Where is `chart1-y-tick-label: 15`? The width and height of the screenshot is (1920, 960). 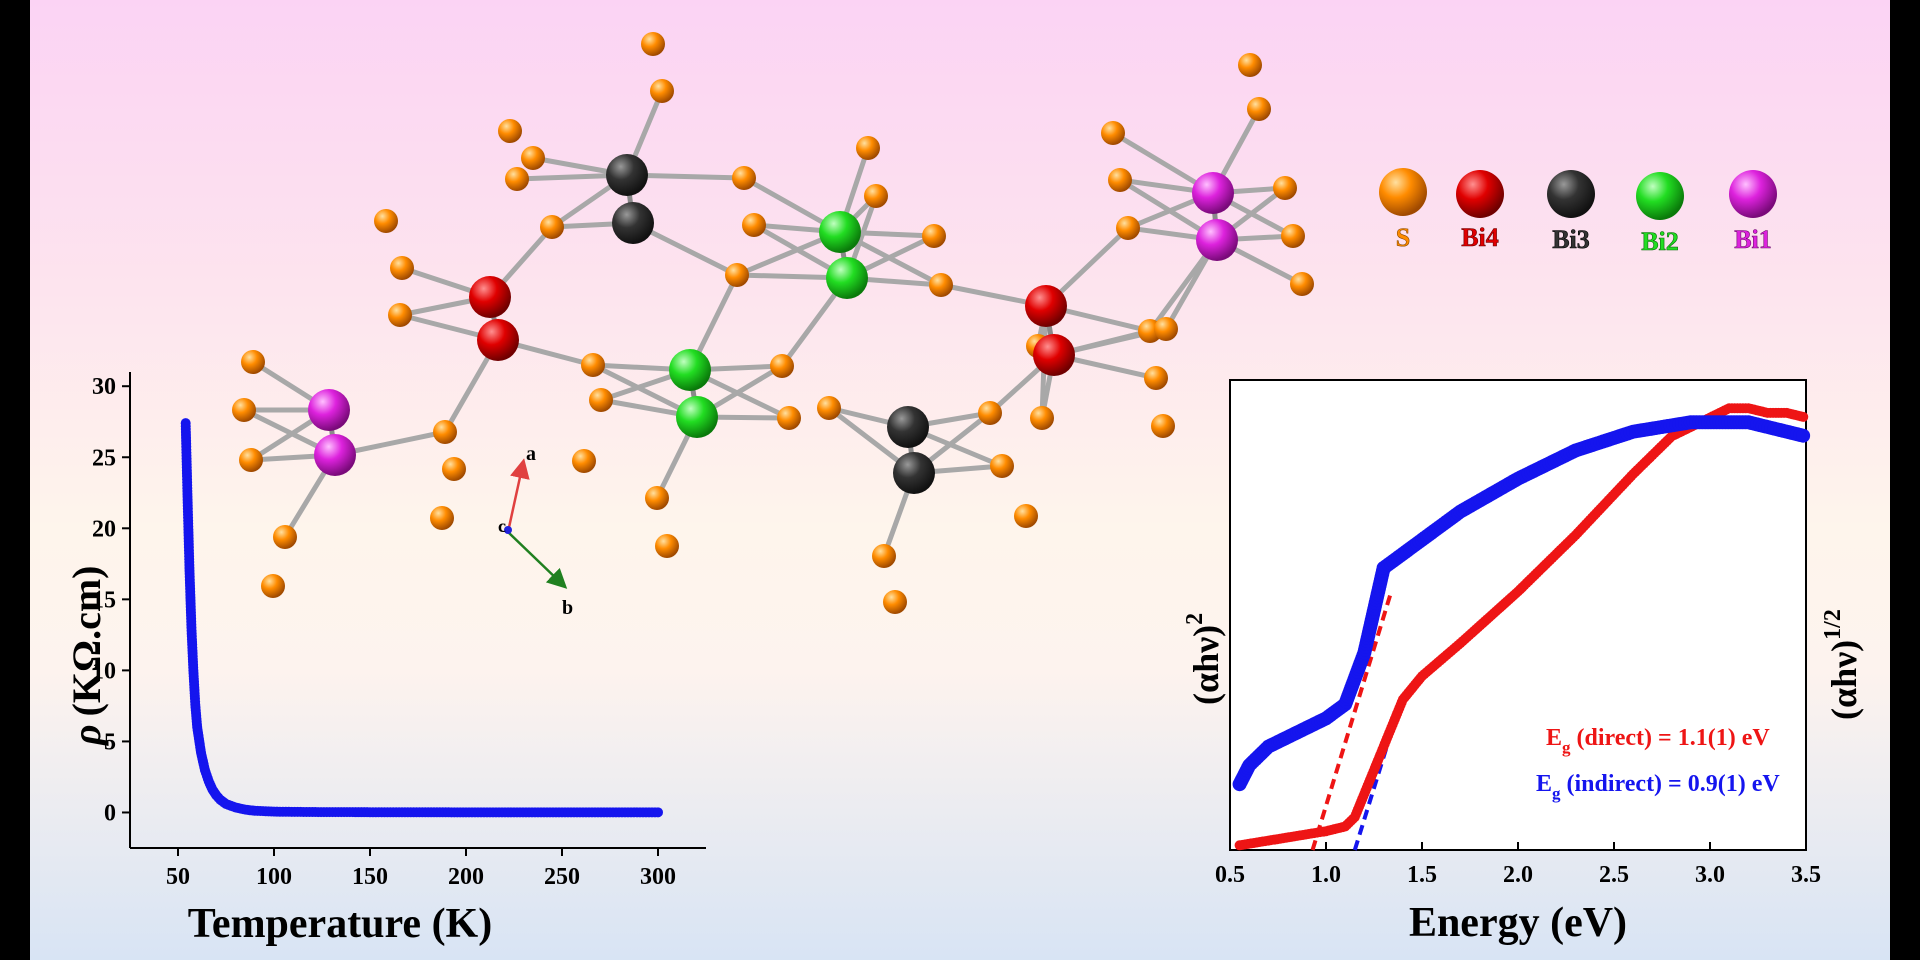
chart1-y-tick-label: 15 is located at coordinates (104, 600).